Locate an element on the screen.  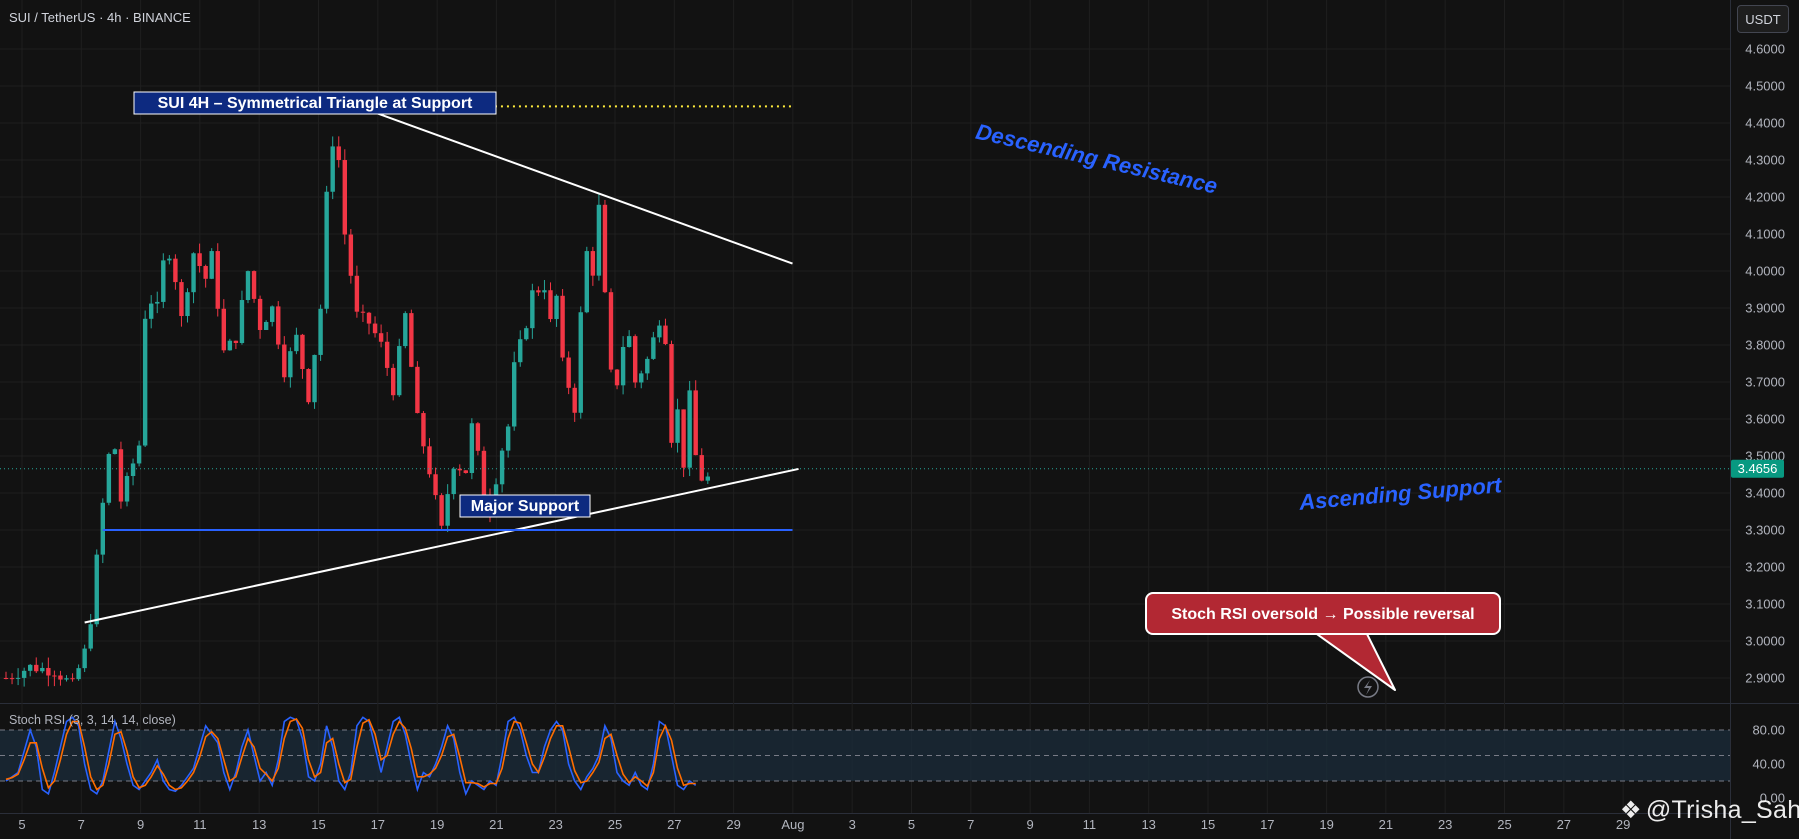
indicator-label: Stoch RSI (3, 3, 14, 14, close) is located at coordinates (92, 720).